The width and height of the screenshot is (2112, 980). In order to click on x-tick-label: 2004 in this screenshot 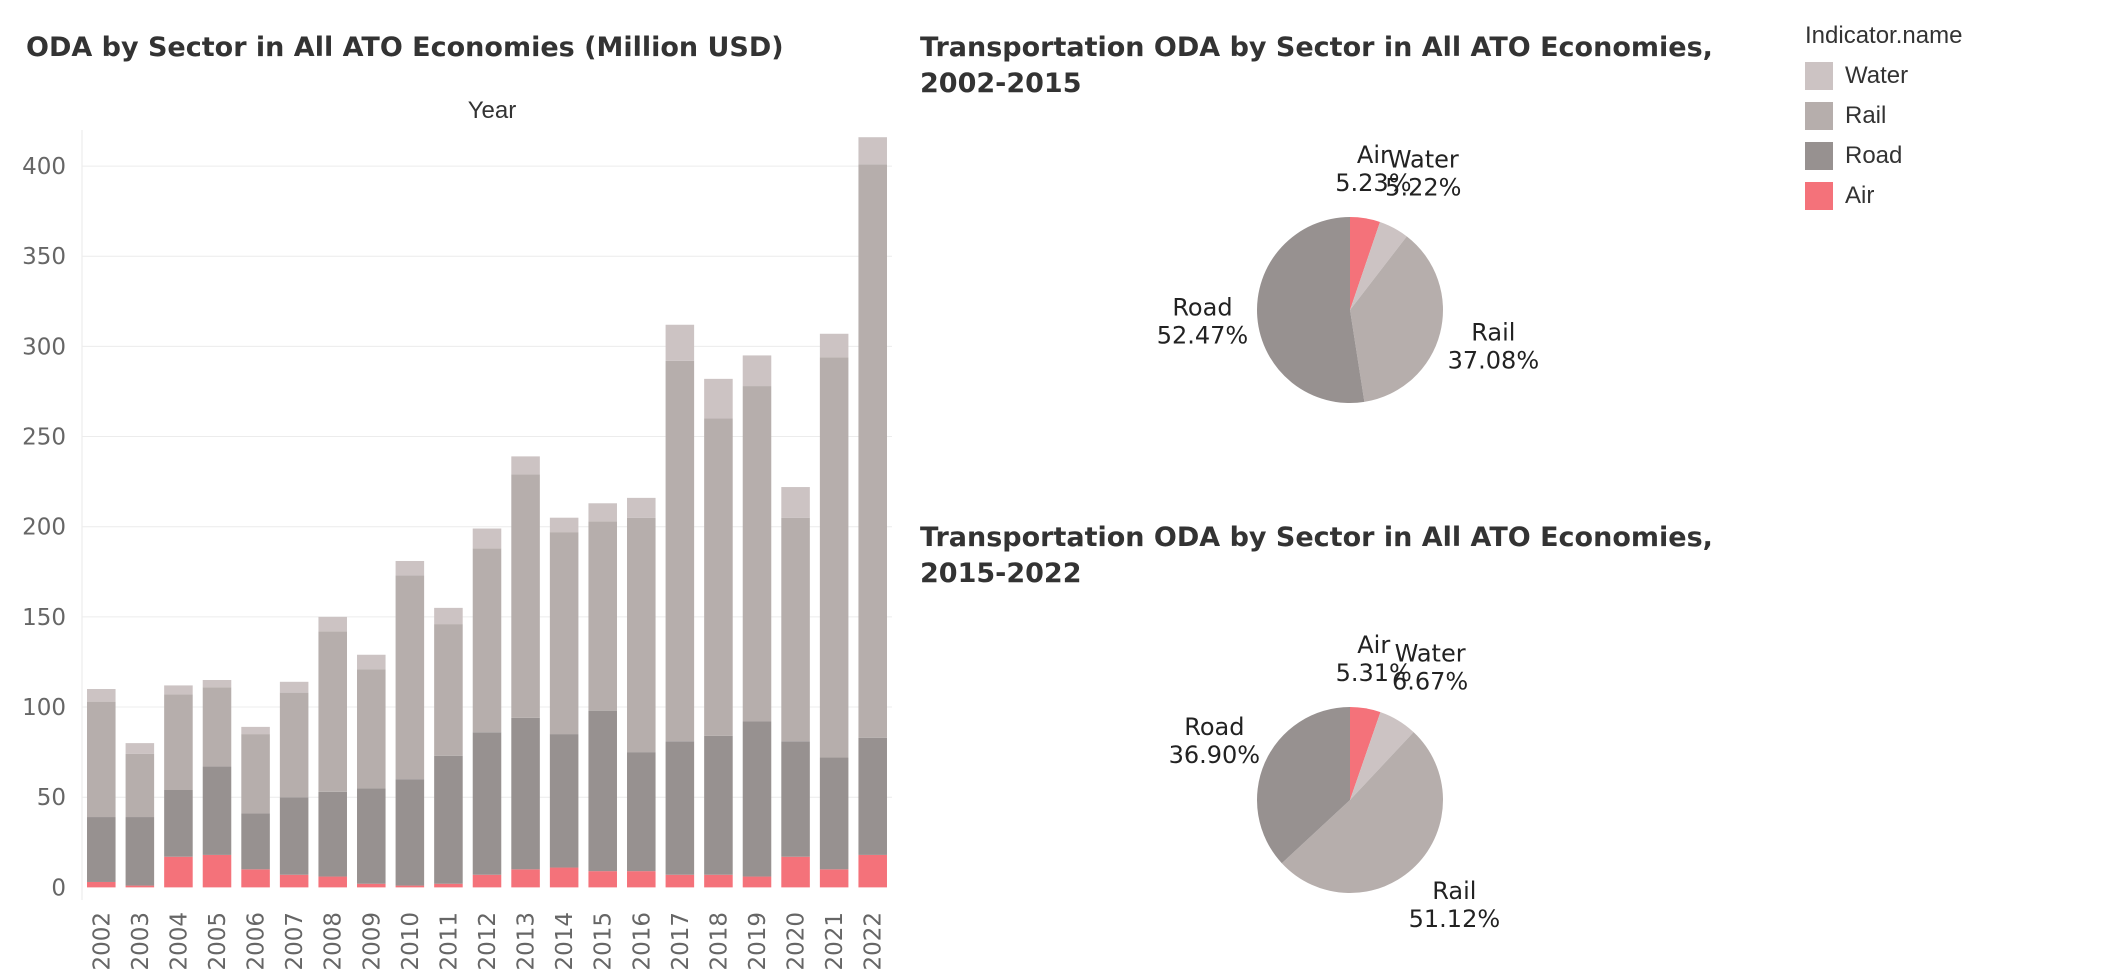, I will do `click(179, 941)`.